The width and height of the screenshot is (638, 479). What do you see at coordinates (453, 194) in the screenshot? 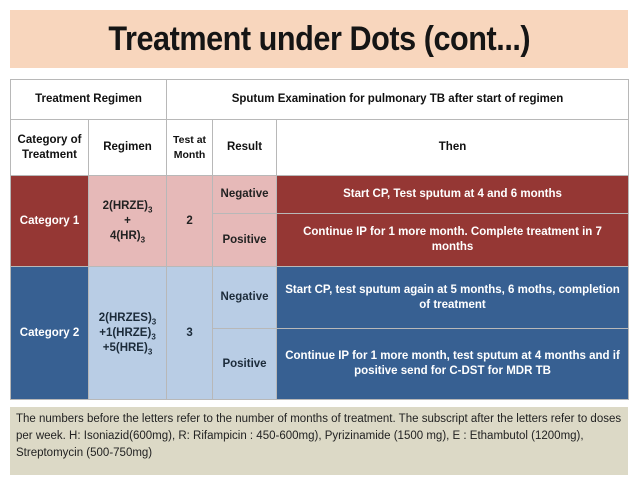
I see `then-cell: Start CP, Test sputum at 4 and 6 months` at bounding box center [453, 194].